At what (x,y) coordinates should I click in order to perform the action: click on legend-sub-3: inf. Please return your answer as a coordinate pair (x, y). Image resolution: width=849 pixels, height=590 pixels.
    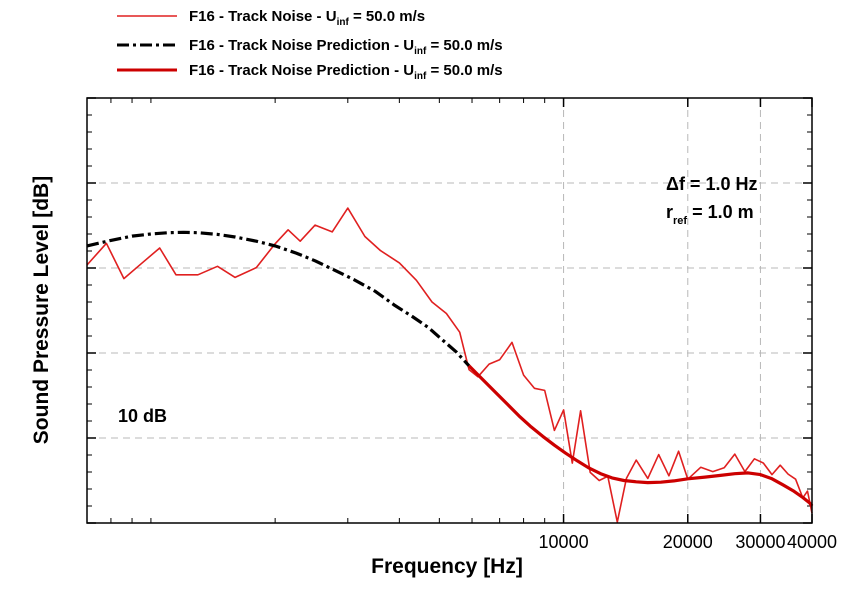
    Looking at the image, I should click on (420, 76).